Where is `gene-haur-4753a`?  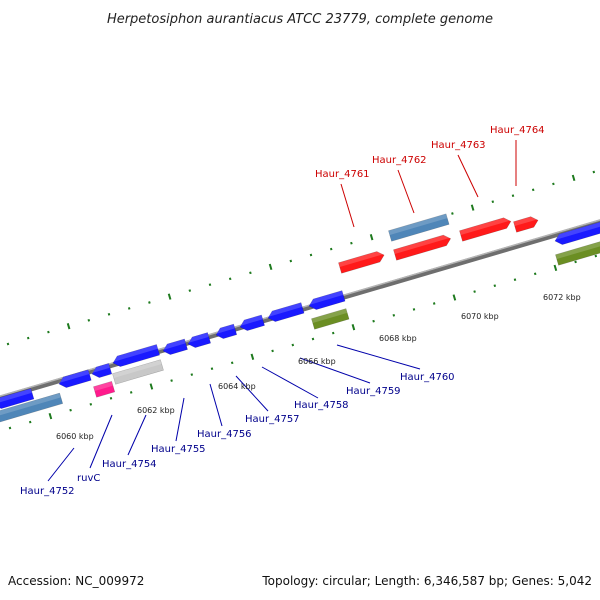
gene-haur-4753a is located at coordinates (74, 379).